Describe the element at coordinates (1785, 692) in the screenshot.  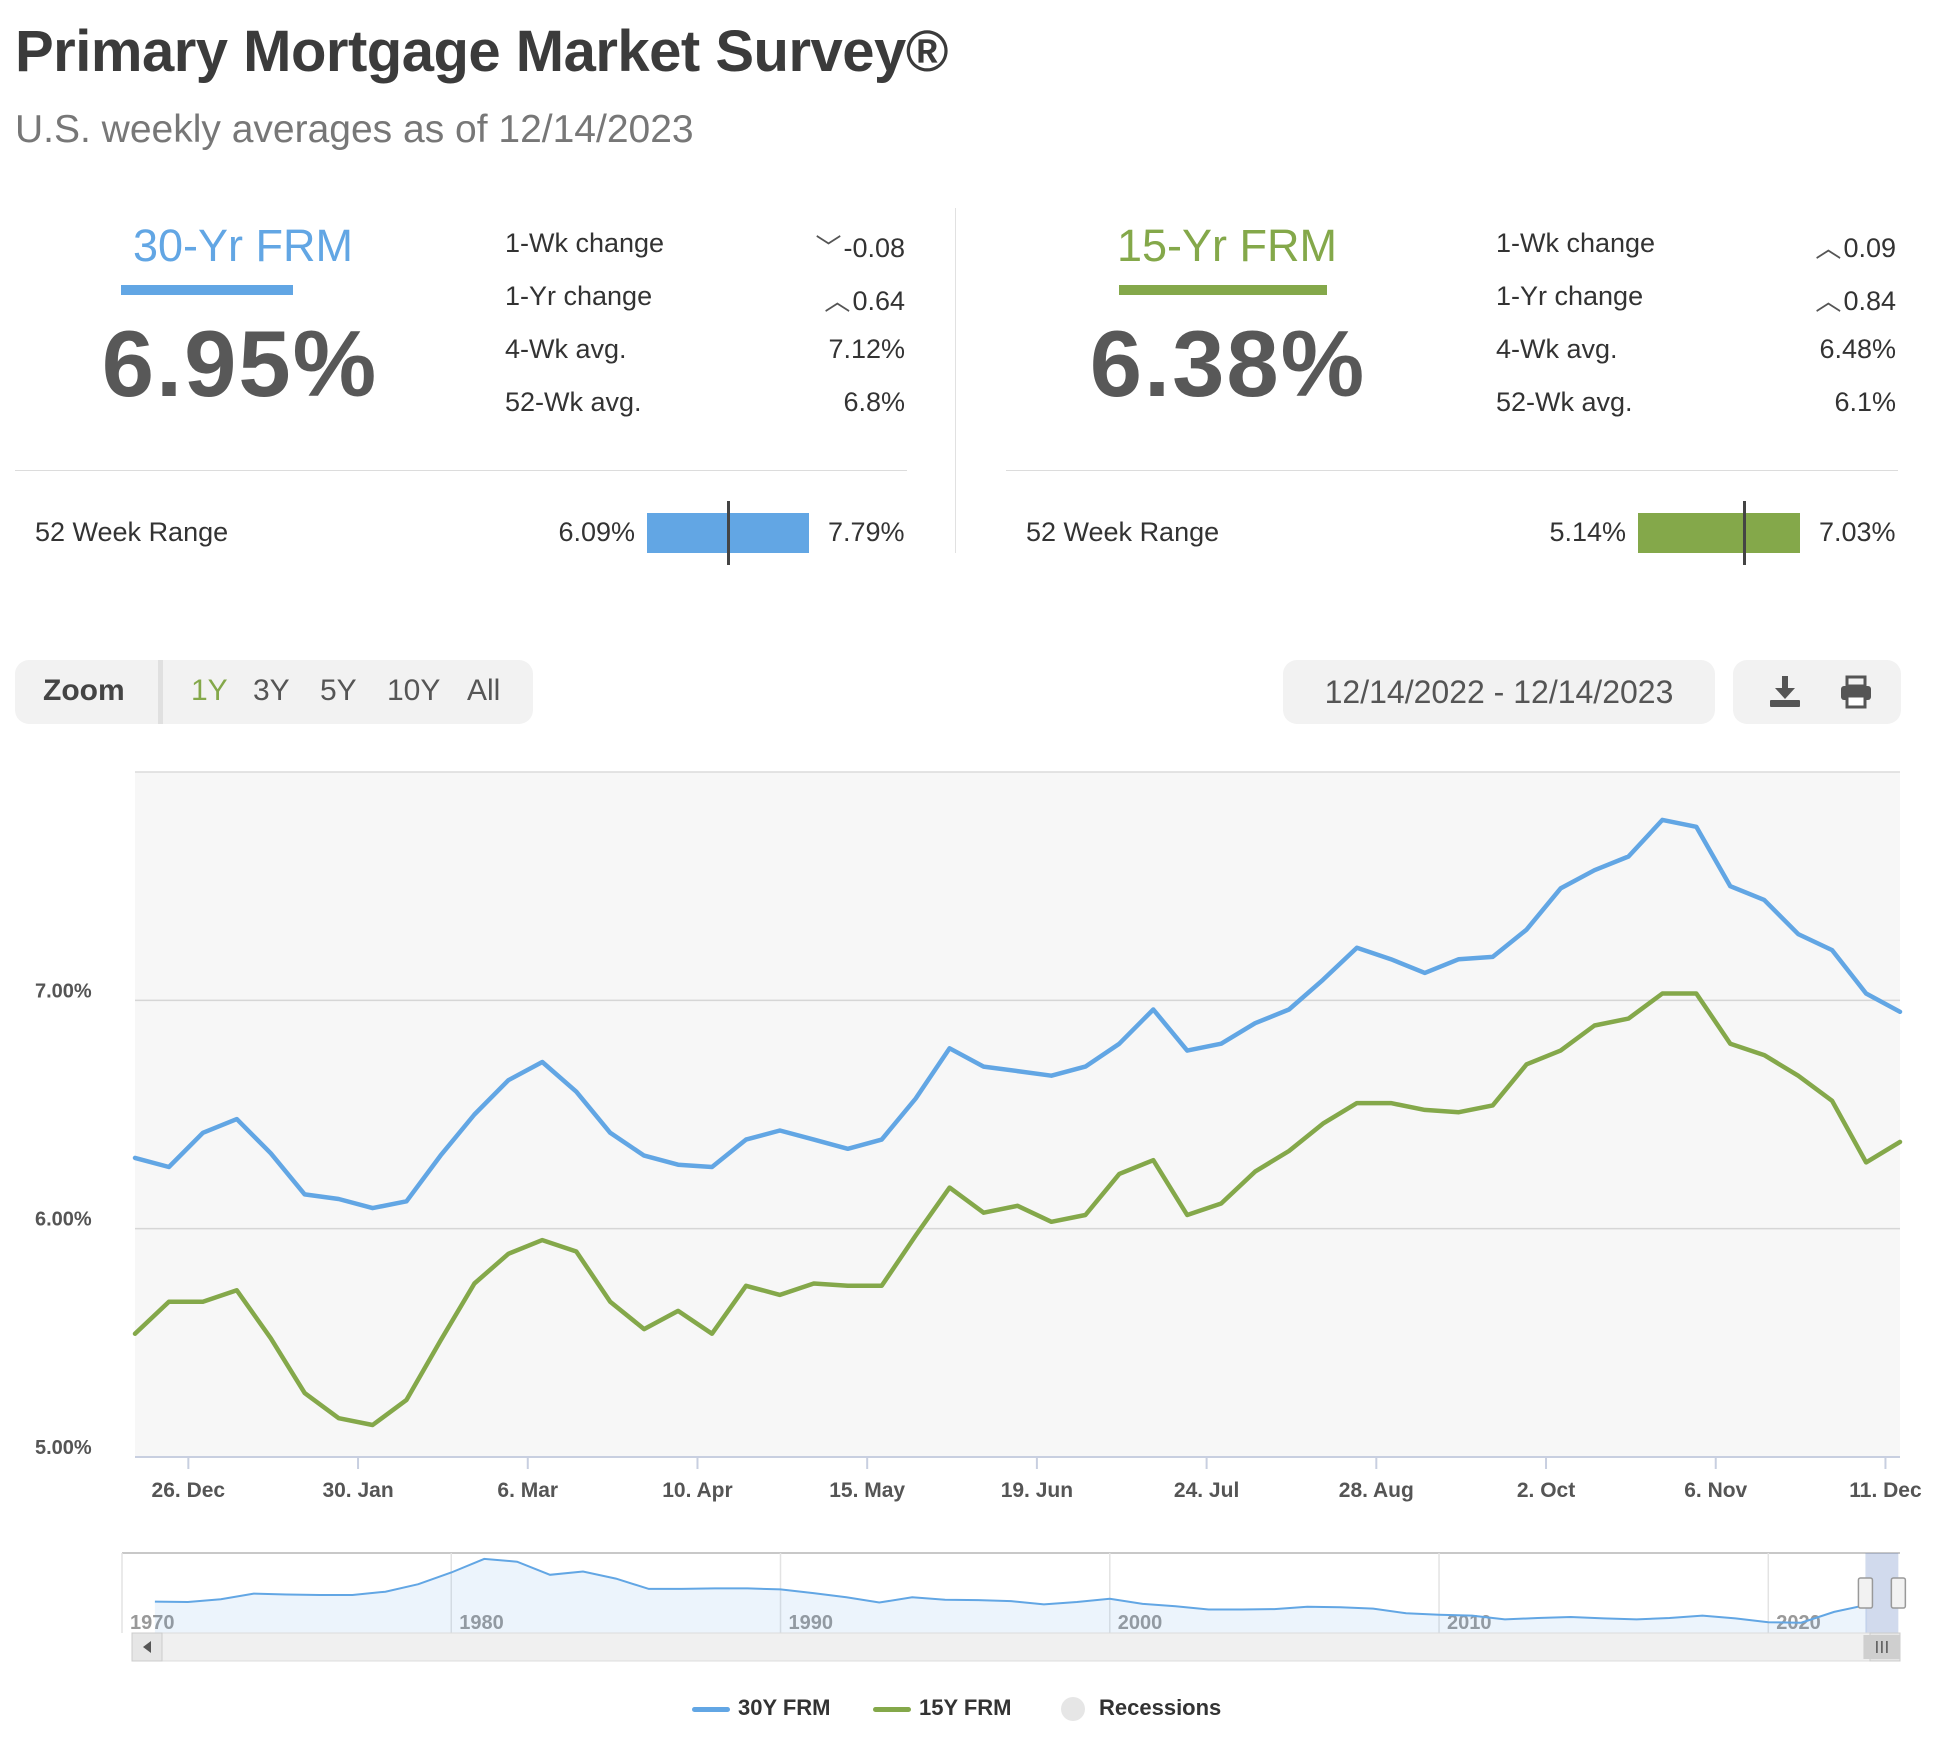
I see `download-icon` at that location.